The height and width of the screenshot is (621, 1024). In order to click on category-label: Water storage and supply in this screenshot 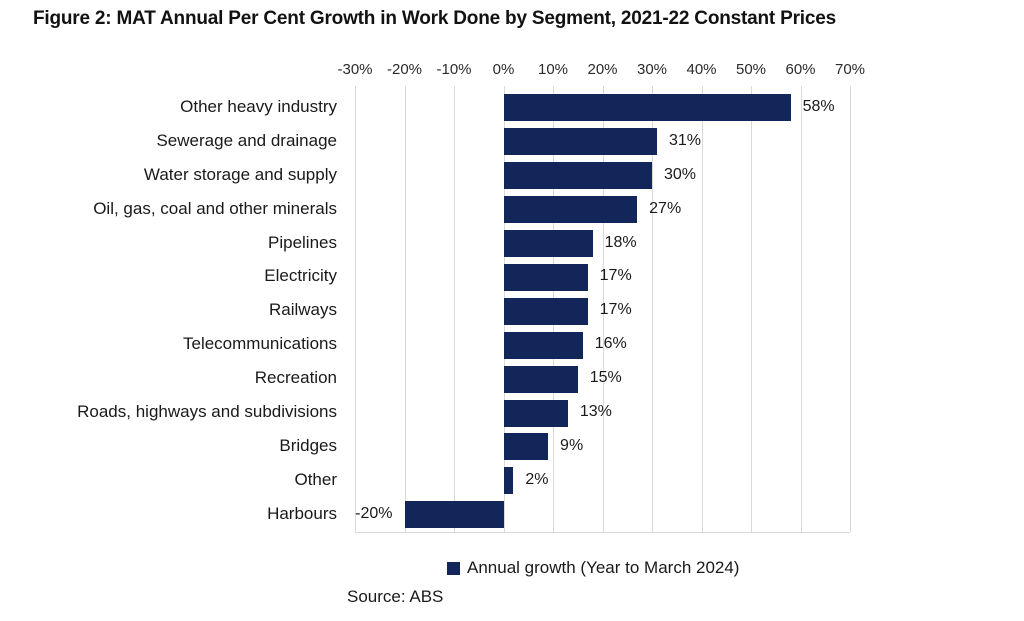, I will do `click(240, 174)`.